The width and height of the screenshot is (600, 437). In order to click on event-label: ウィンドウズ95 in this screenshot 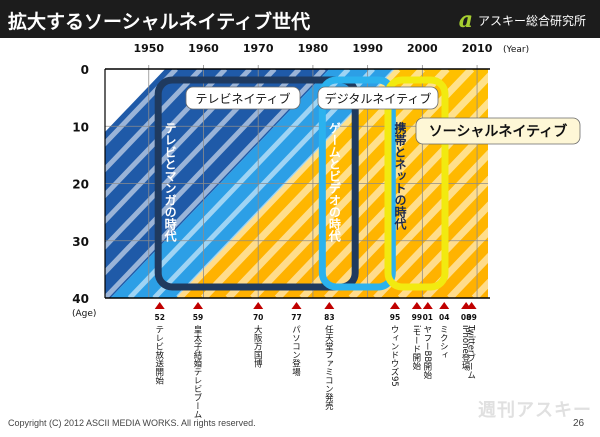, I will do `click(394, 356)`.